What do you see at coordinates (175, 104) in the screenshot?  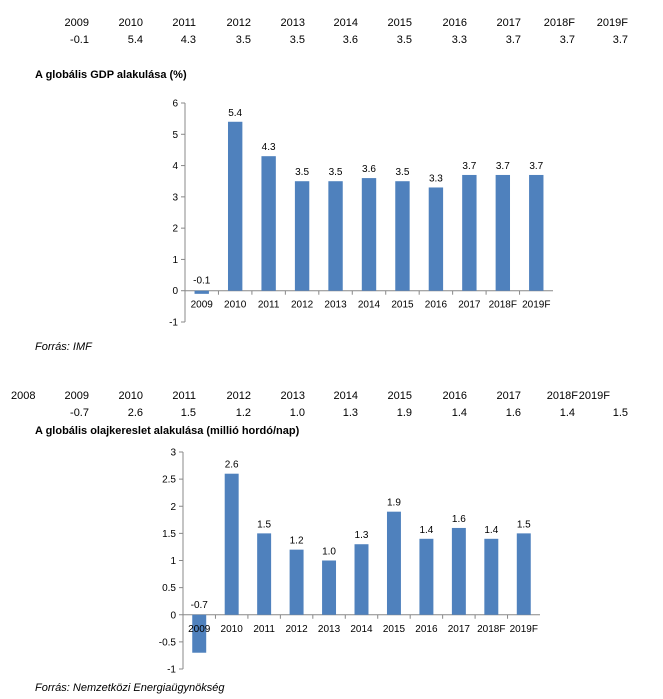 I see `y-tick-label: 6` at bounding box center [175, 104].